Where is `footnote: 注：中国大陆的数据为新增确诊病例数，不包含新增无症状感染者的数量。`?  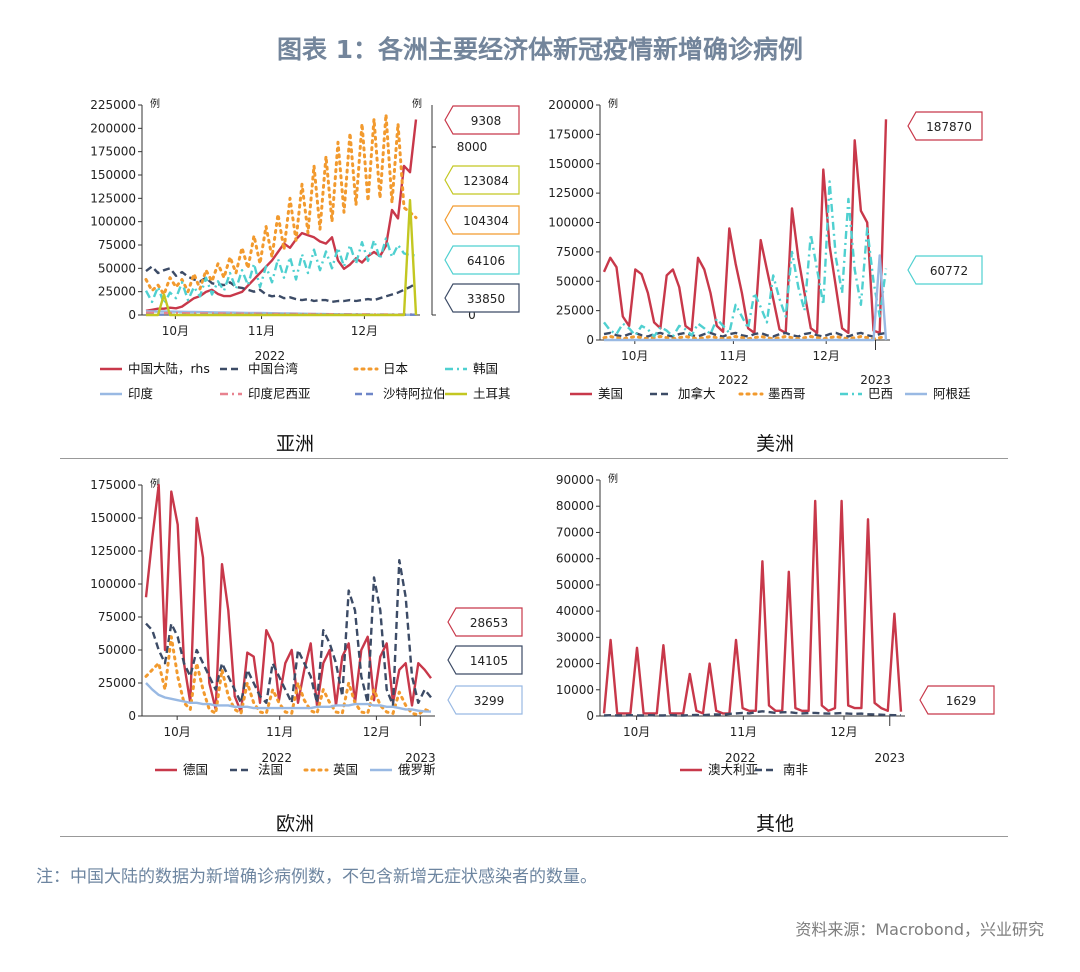
footnote: 注：中国大陆的数据为新增确诊病例数，不包含新增无症状感染者的数量。 is located at coordinates (316, 877).